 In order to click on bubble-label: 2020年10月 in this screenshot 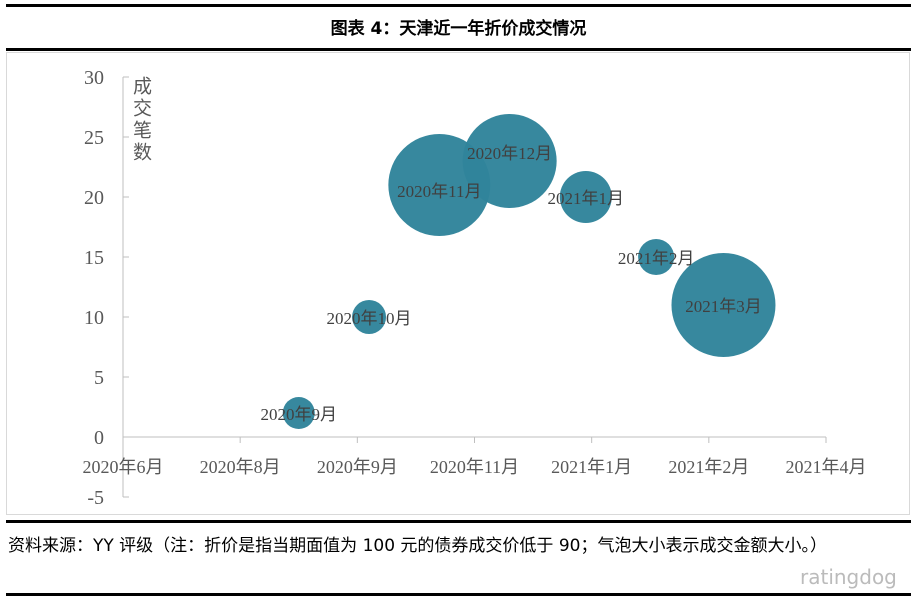, I will do `click(369, 318)`.